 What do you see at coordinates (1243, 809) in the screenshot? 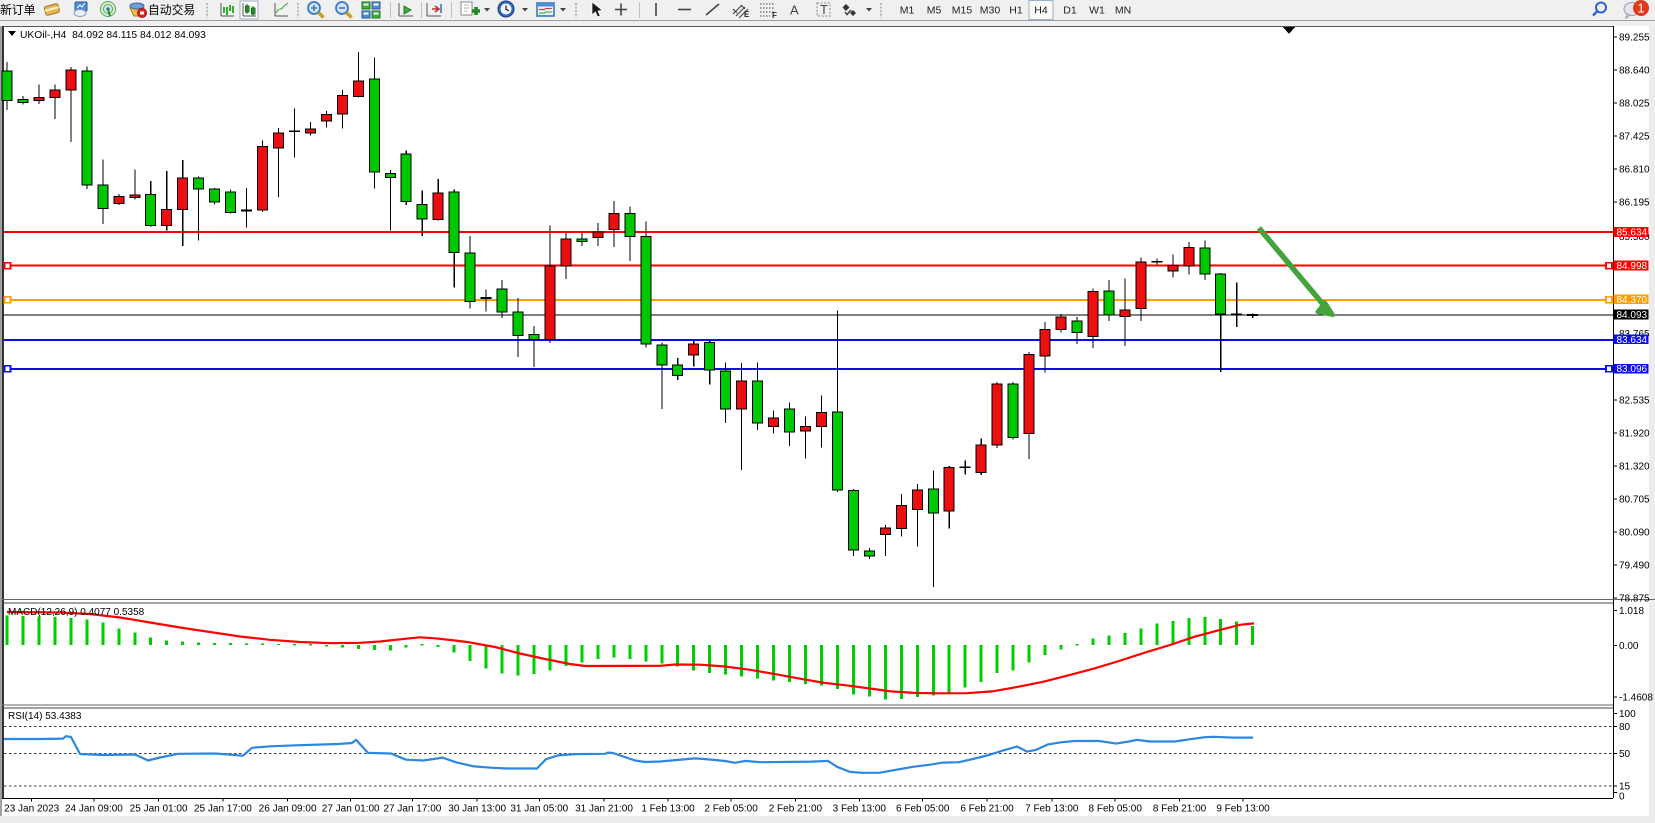
I see `svg-text: 9 Feb 13:00` at bounding box center [1243, 809].